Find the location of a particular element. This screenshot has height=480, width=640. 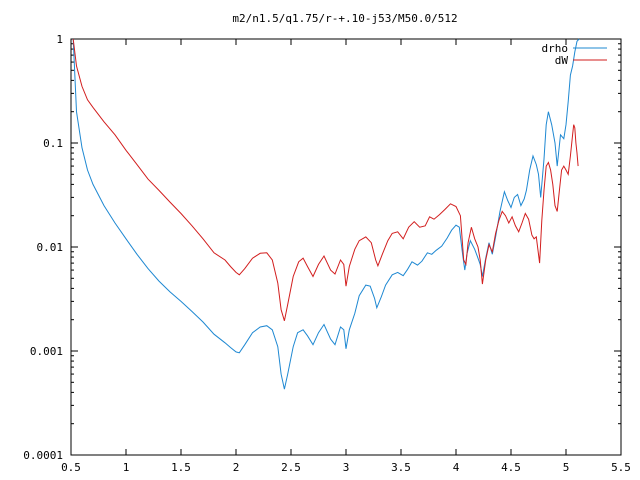

y-tick-label: 0.01 is located at coordinates (50, 247).